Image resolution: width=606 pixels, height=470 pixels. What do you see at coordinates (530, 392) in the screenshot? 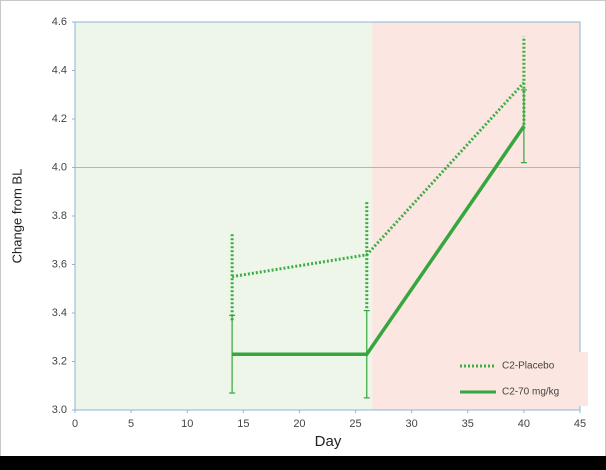
I see `legend-label: C2-70 mg/kg` at bounding box center [530, 392].